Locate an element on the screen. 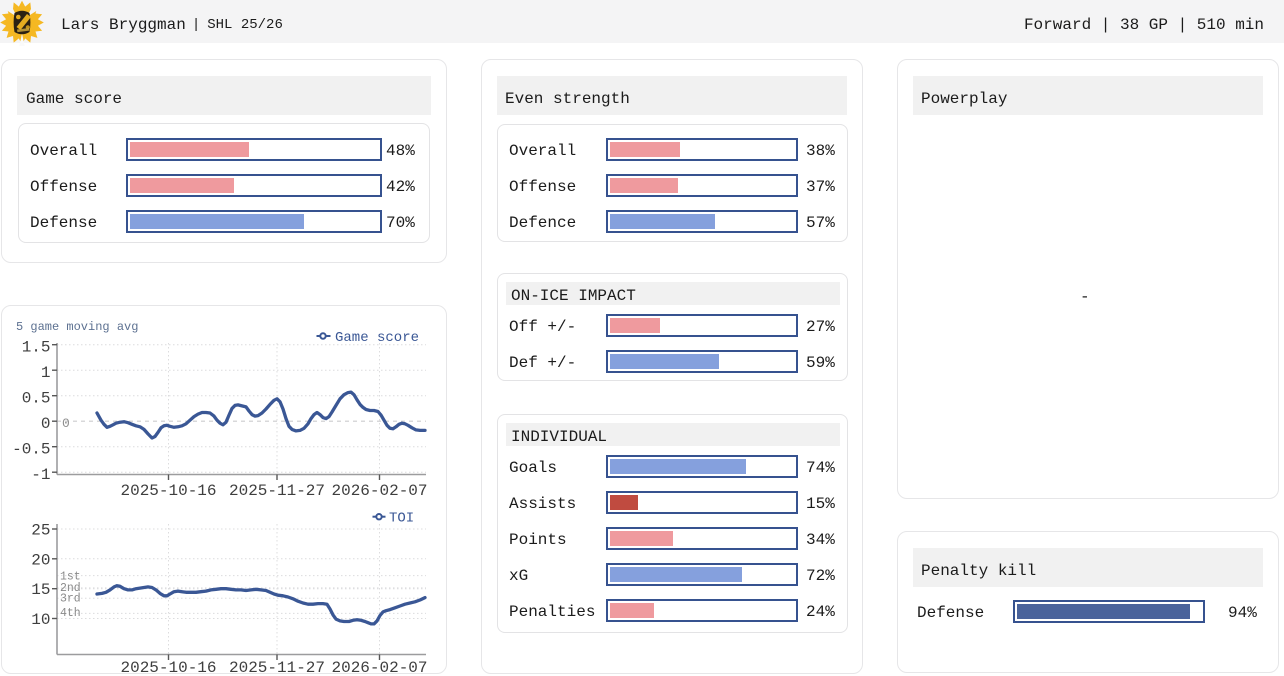 This screenshot has height=676, width=1284. svg-text: 15 is located at coordinates (40, 590).